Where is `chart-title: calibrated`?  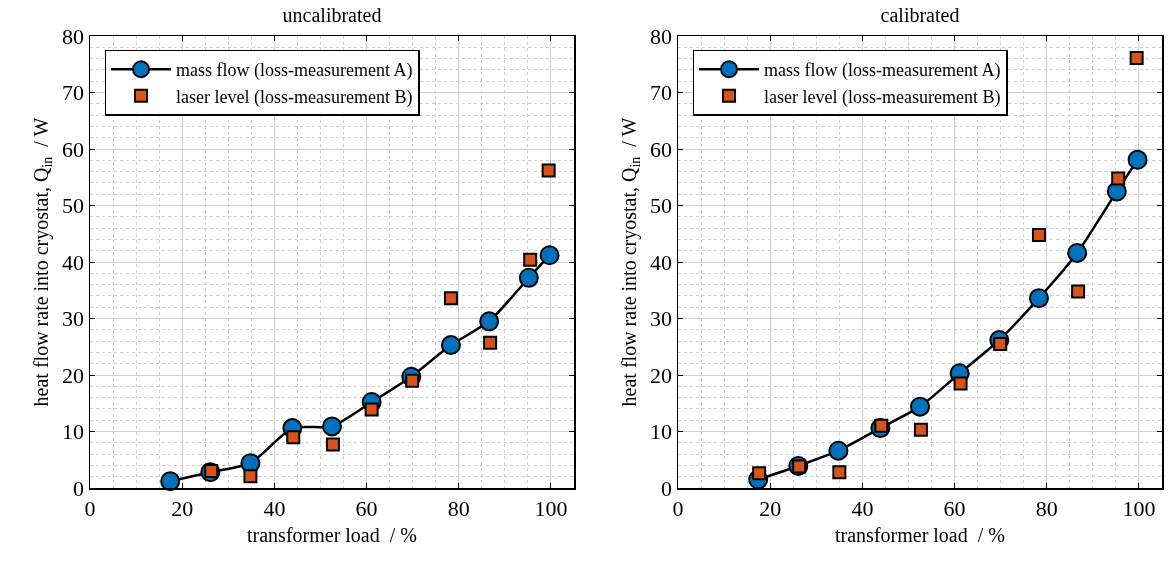
chart-title: calibrated is located at coordinates (920, 15).